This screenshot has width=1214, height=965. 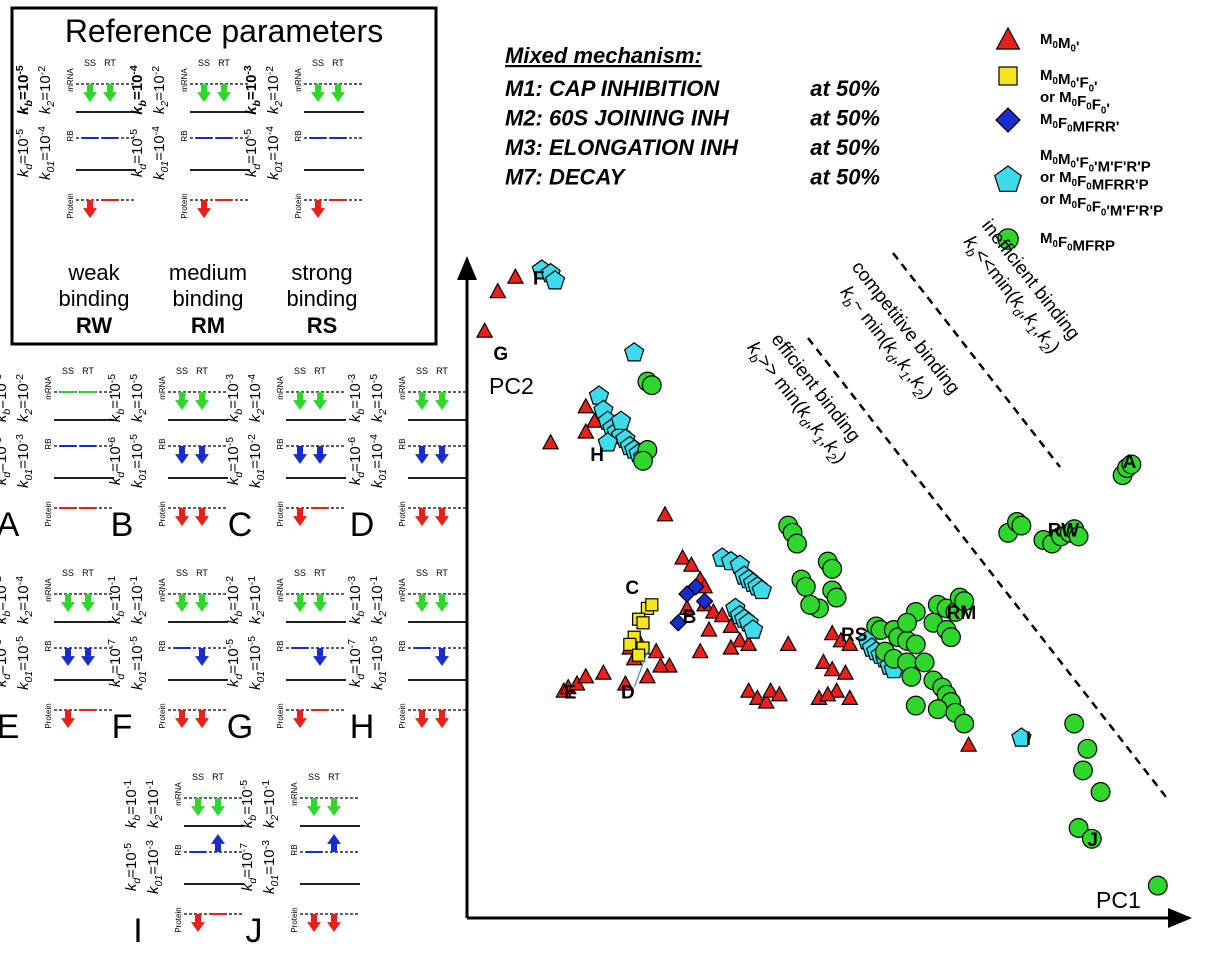 I want to click on reference-caption-line1: strong, so click(x=321, y=272).